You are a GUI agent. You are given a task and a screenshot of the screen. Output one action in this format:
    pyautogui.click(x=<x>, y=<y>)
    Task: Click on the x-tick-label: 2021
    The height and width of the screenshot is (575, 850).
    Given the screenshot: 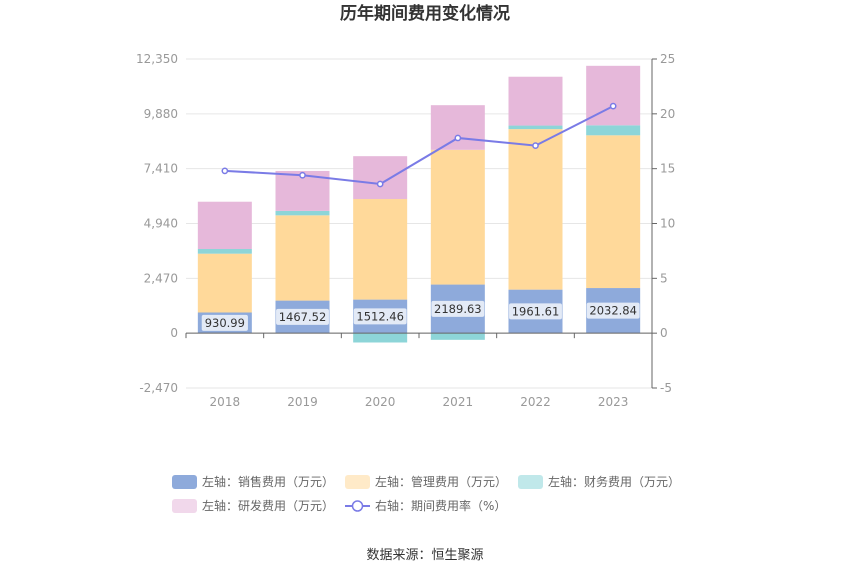 What is the action you would take?
    pyautogui.click(x=458, y=402)
    